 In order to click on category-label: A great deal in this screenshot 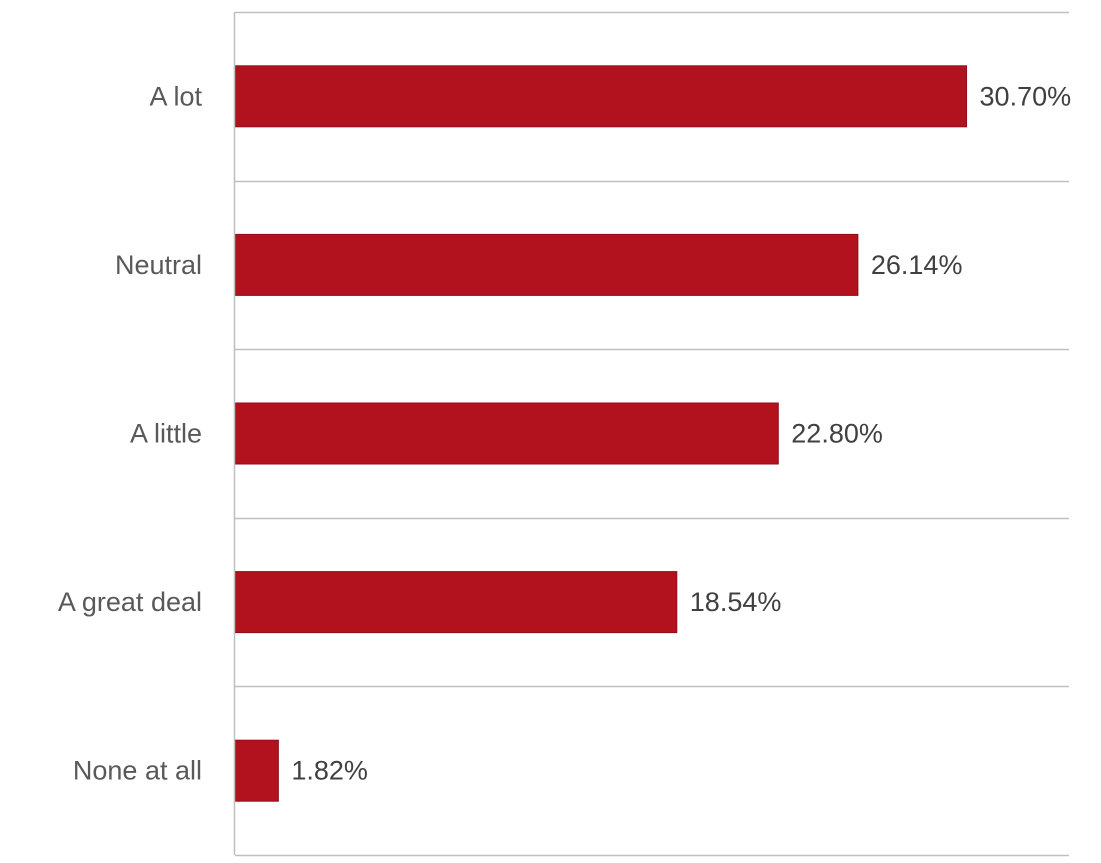, I will do `click(130, 602)`.